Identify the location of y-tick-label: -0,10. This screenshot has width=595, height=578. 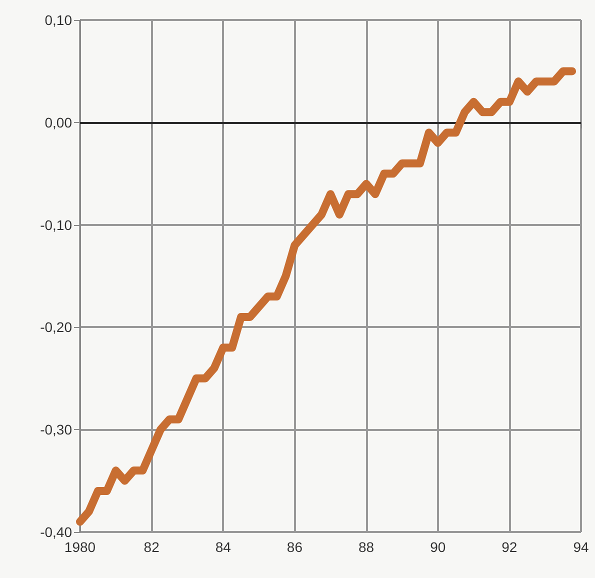
(56, 224).